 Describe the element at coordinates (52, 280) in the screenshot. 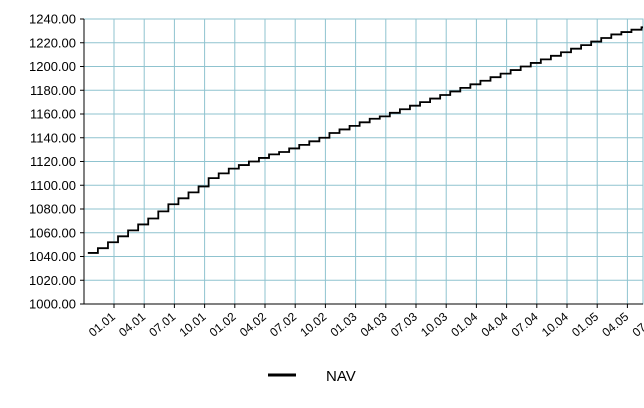

I see `y-tick-label: 1020.00` at that location.